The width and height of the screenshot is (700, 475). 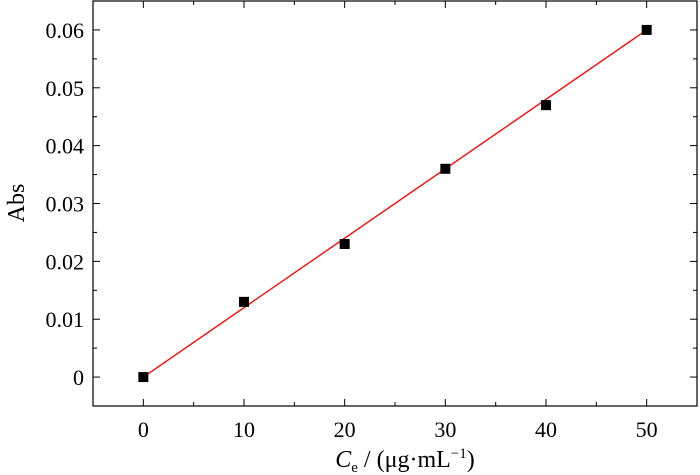 I want to click on x-tick-label: 30, so click(x=445, y=429).